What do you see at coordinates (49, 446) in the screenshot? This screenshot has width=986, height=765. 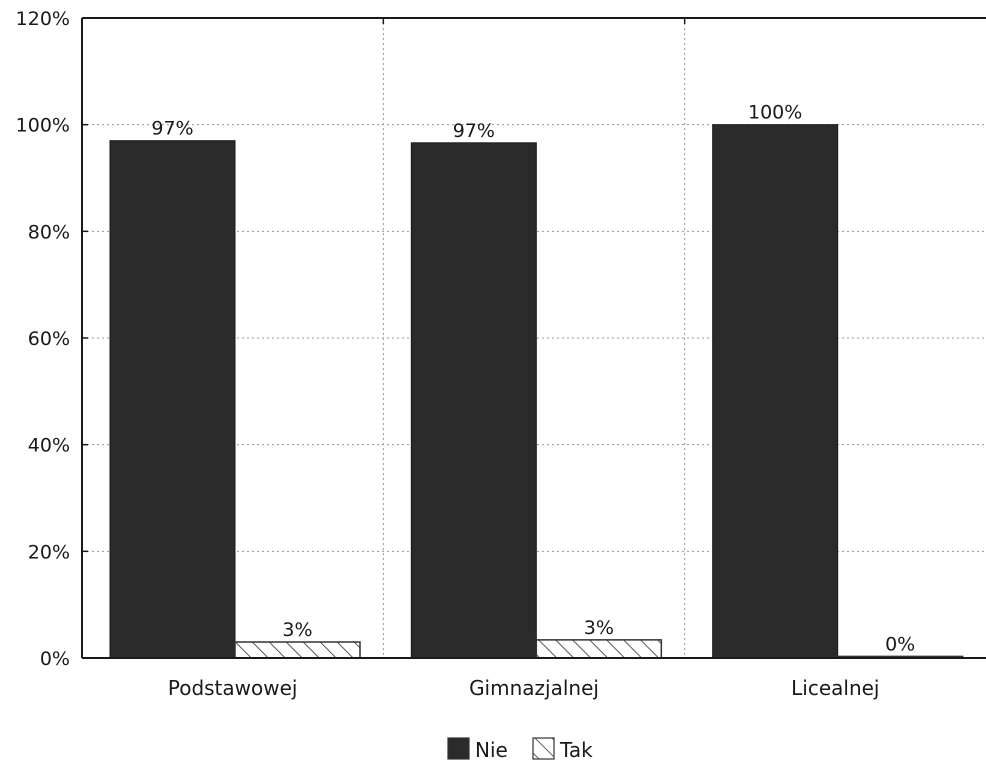 I see `y-tick-label: 40%` at bounding box center [49, 446].